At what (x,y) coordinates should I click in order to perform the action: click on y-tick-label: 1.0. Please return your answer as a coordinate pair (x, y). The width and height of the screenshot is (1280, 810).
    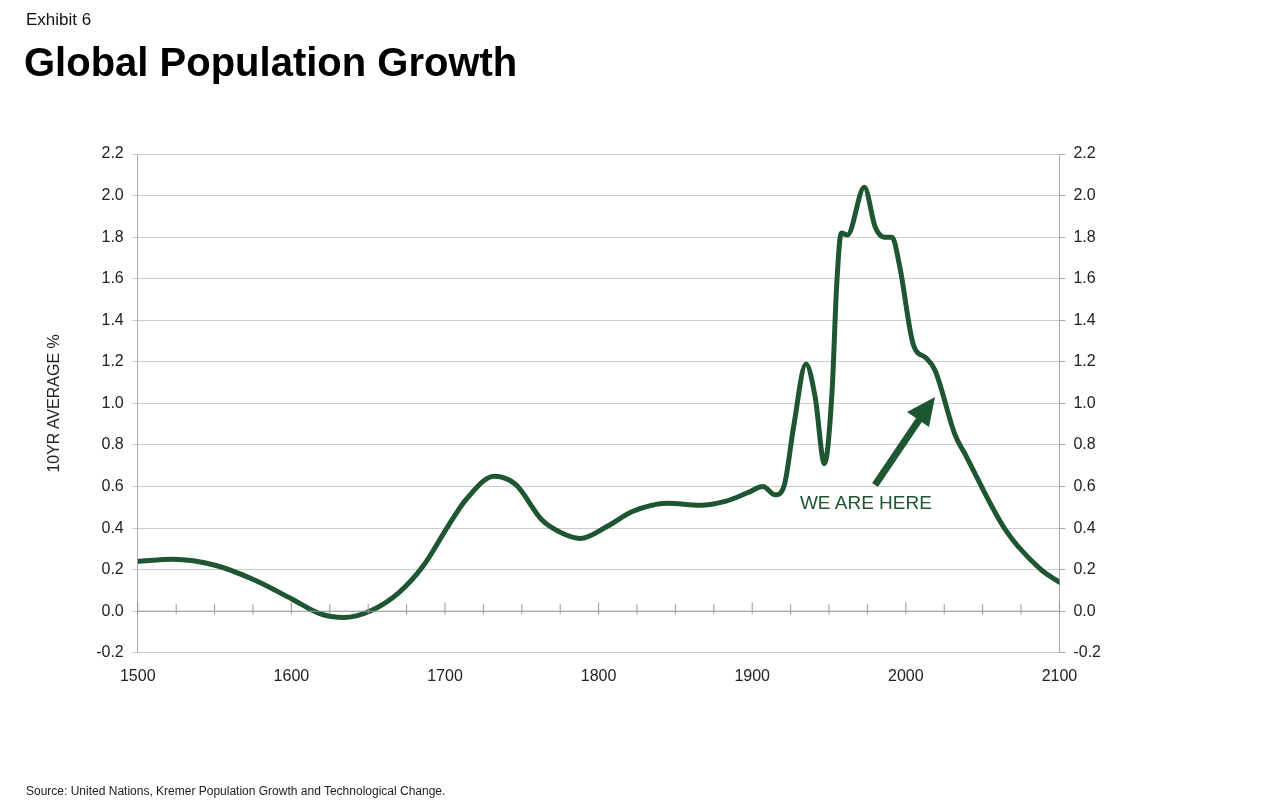
    Looking at the image, I should click on (112, 402).